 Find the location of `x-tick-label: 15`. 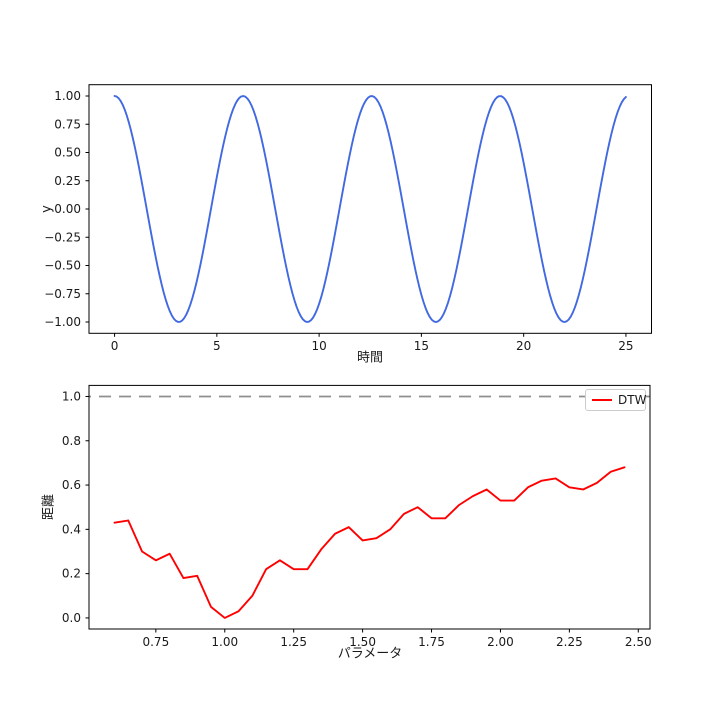

x-tick-label: 15 is located at coordinates (421, 346).